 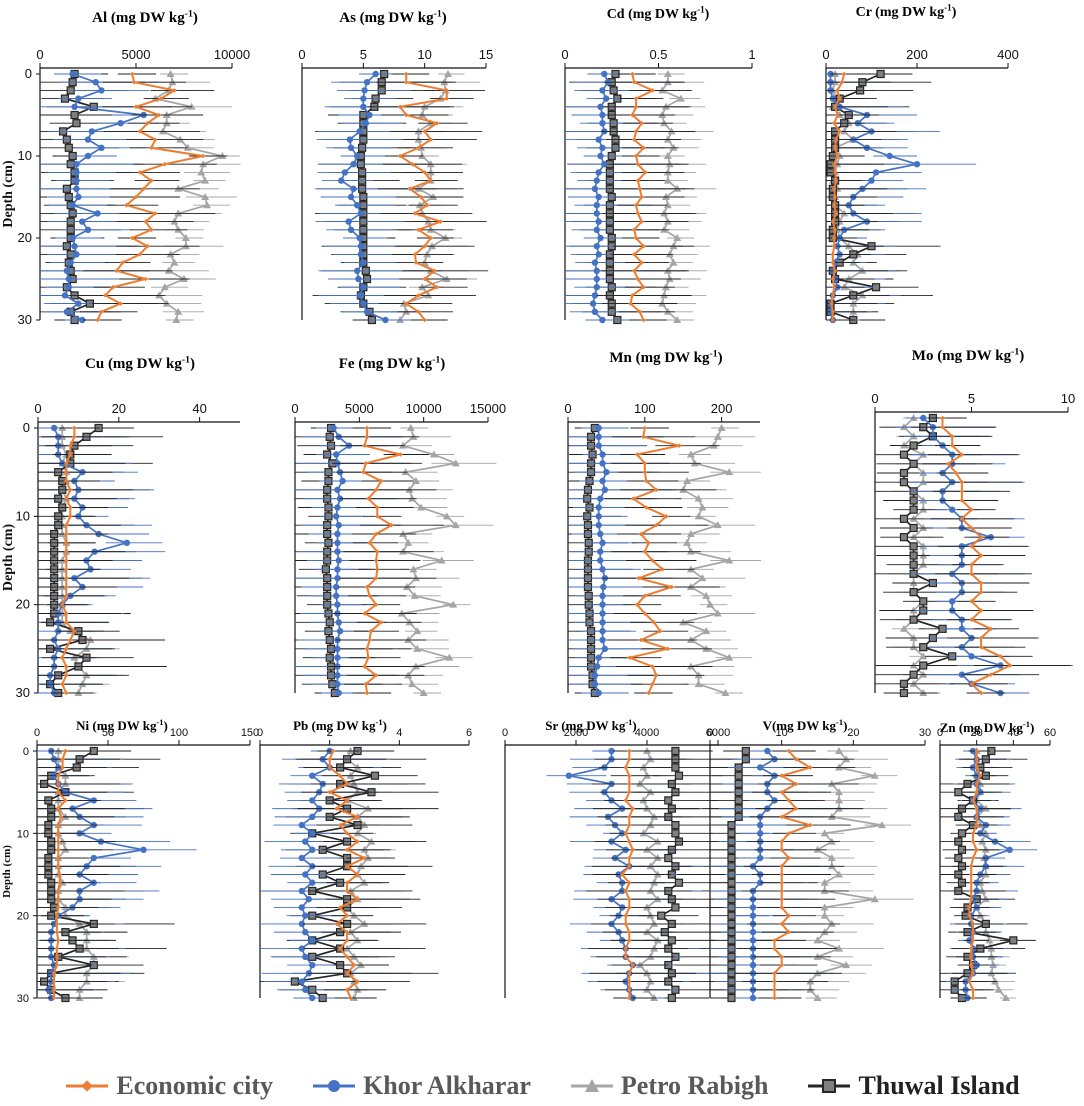 I want to click on x-tick-label: 200, so click(x=722, y=408).